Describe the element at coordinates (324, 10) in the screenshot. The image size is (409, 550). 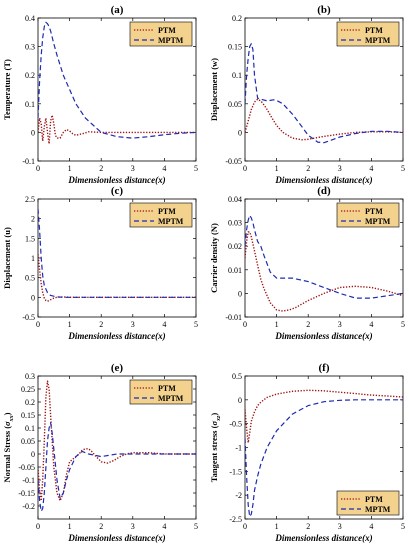
I see `panel-title: (b)` at that location.